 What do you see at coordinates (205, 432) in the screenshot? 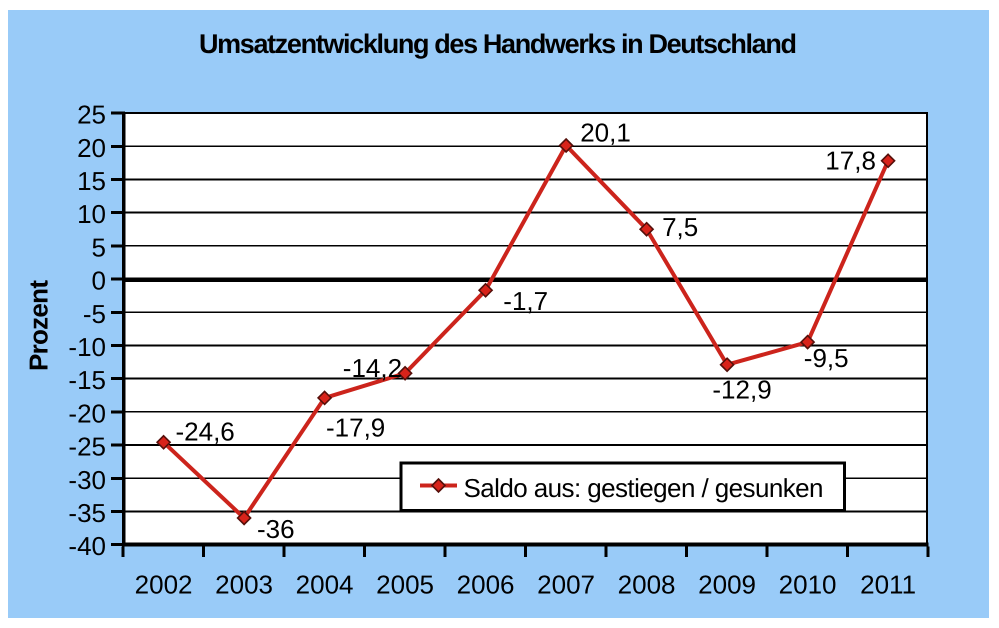
I see `svg-text: -24,6` at bounding box center [205, 432].